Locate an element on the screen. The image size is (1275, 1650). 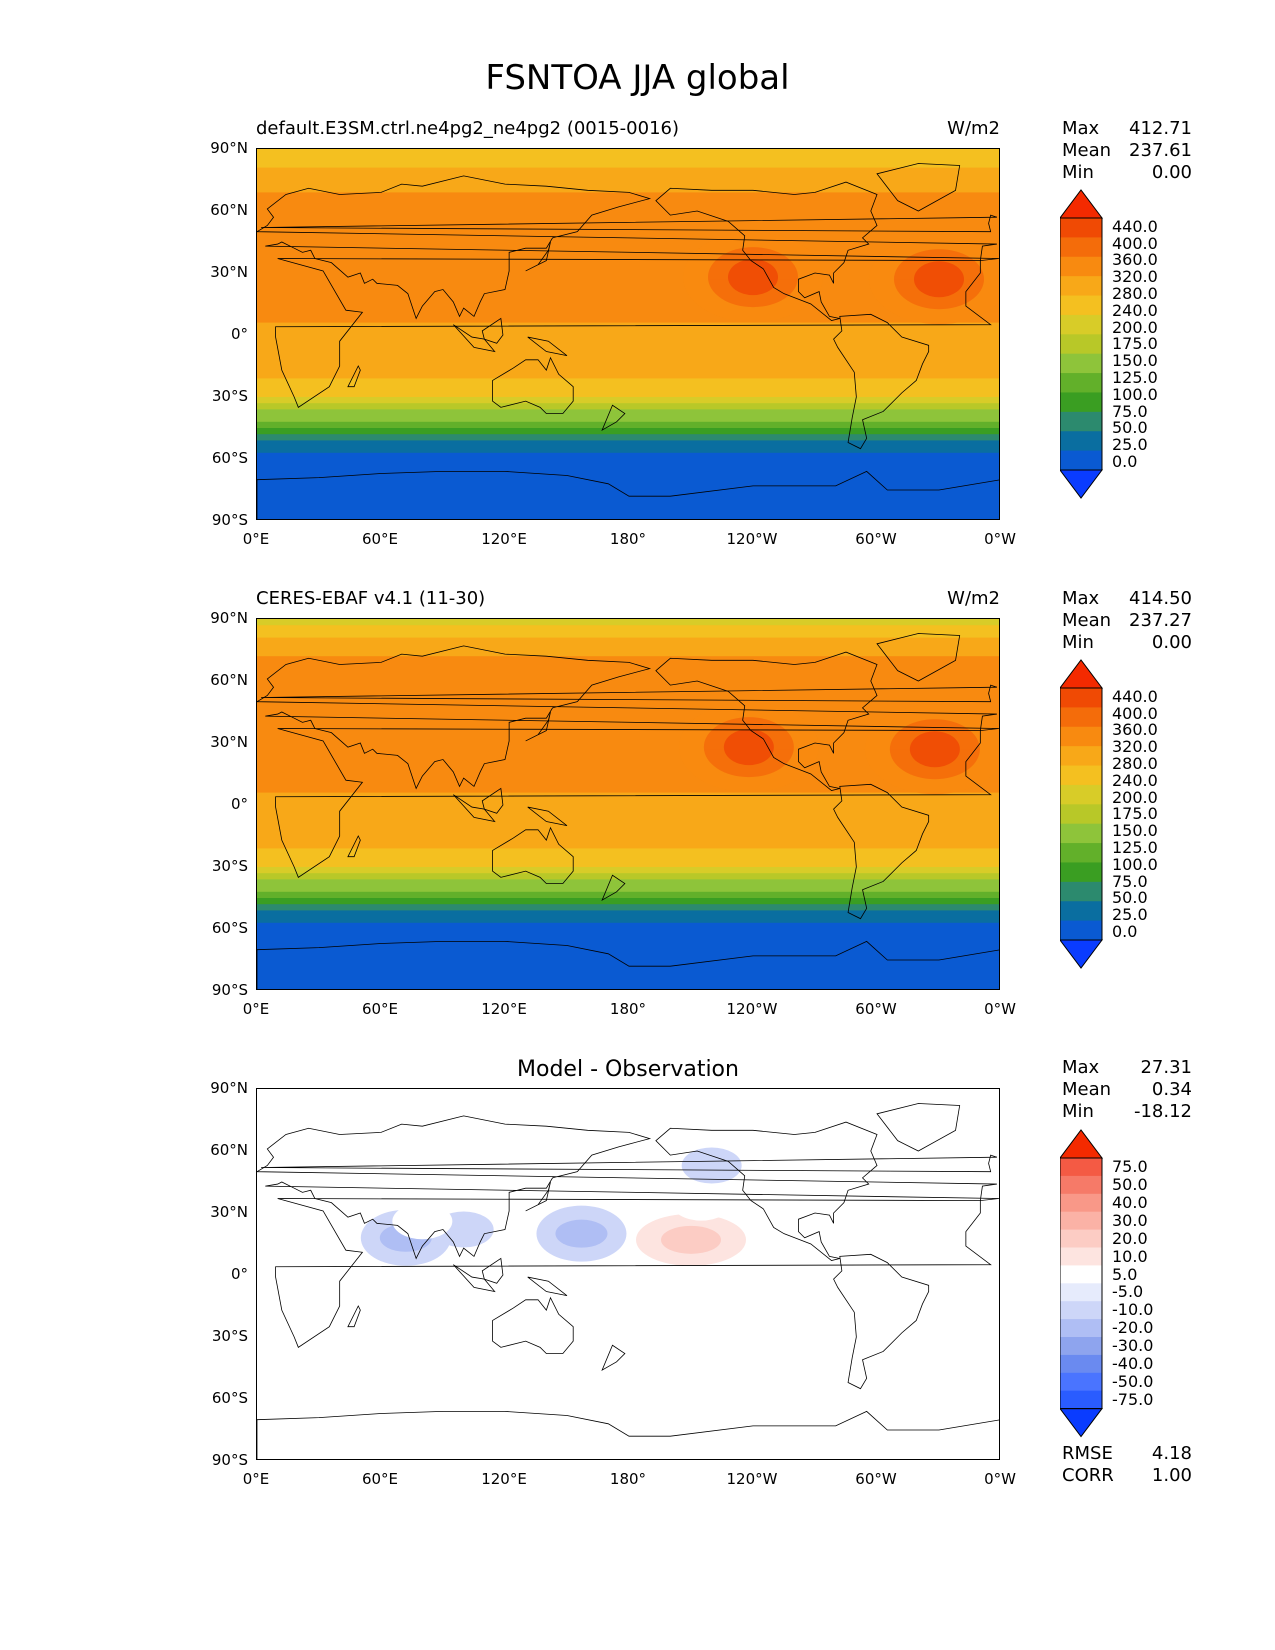
mean-label: Mean is located at coordinates (1087, 620).